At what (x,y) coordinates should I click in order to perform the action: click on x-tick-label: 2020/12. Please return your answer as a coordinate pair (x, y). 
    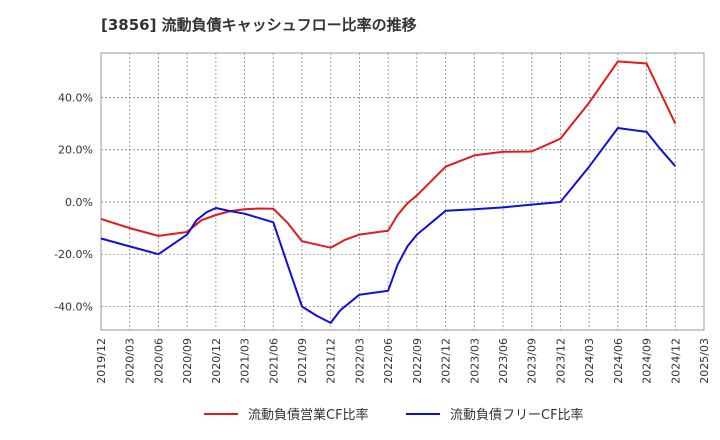
    Looking at the image, I should click on (216, 361).